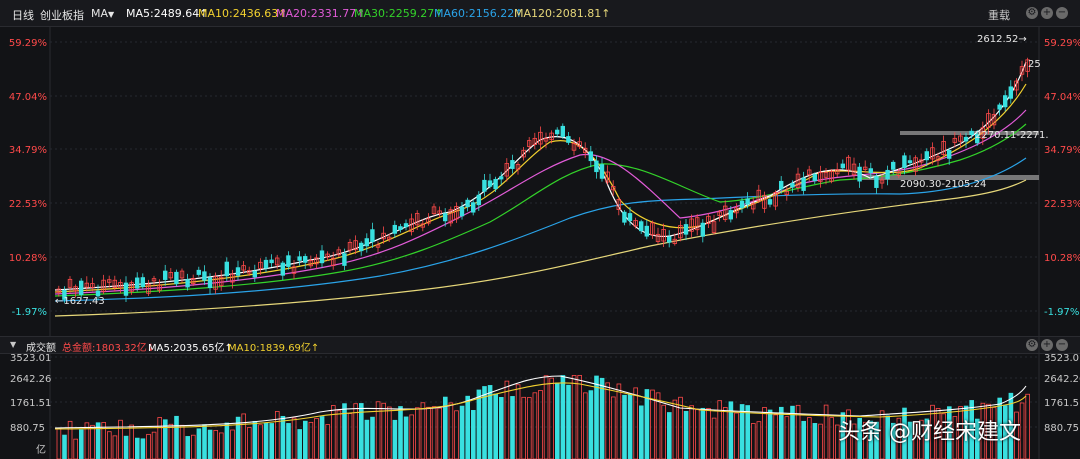 The image size is (1080, 459). Describe the element at coordinates (41, 449) in the screenshot. I see `volume-unit: 亿` at that location.